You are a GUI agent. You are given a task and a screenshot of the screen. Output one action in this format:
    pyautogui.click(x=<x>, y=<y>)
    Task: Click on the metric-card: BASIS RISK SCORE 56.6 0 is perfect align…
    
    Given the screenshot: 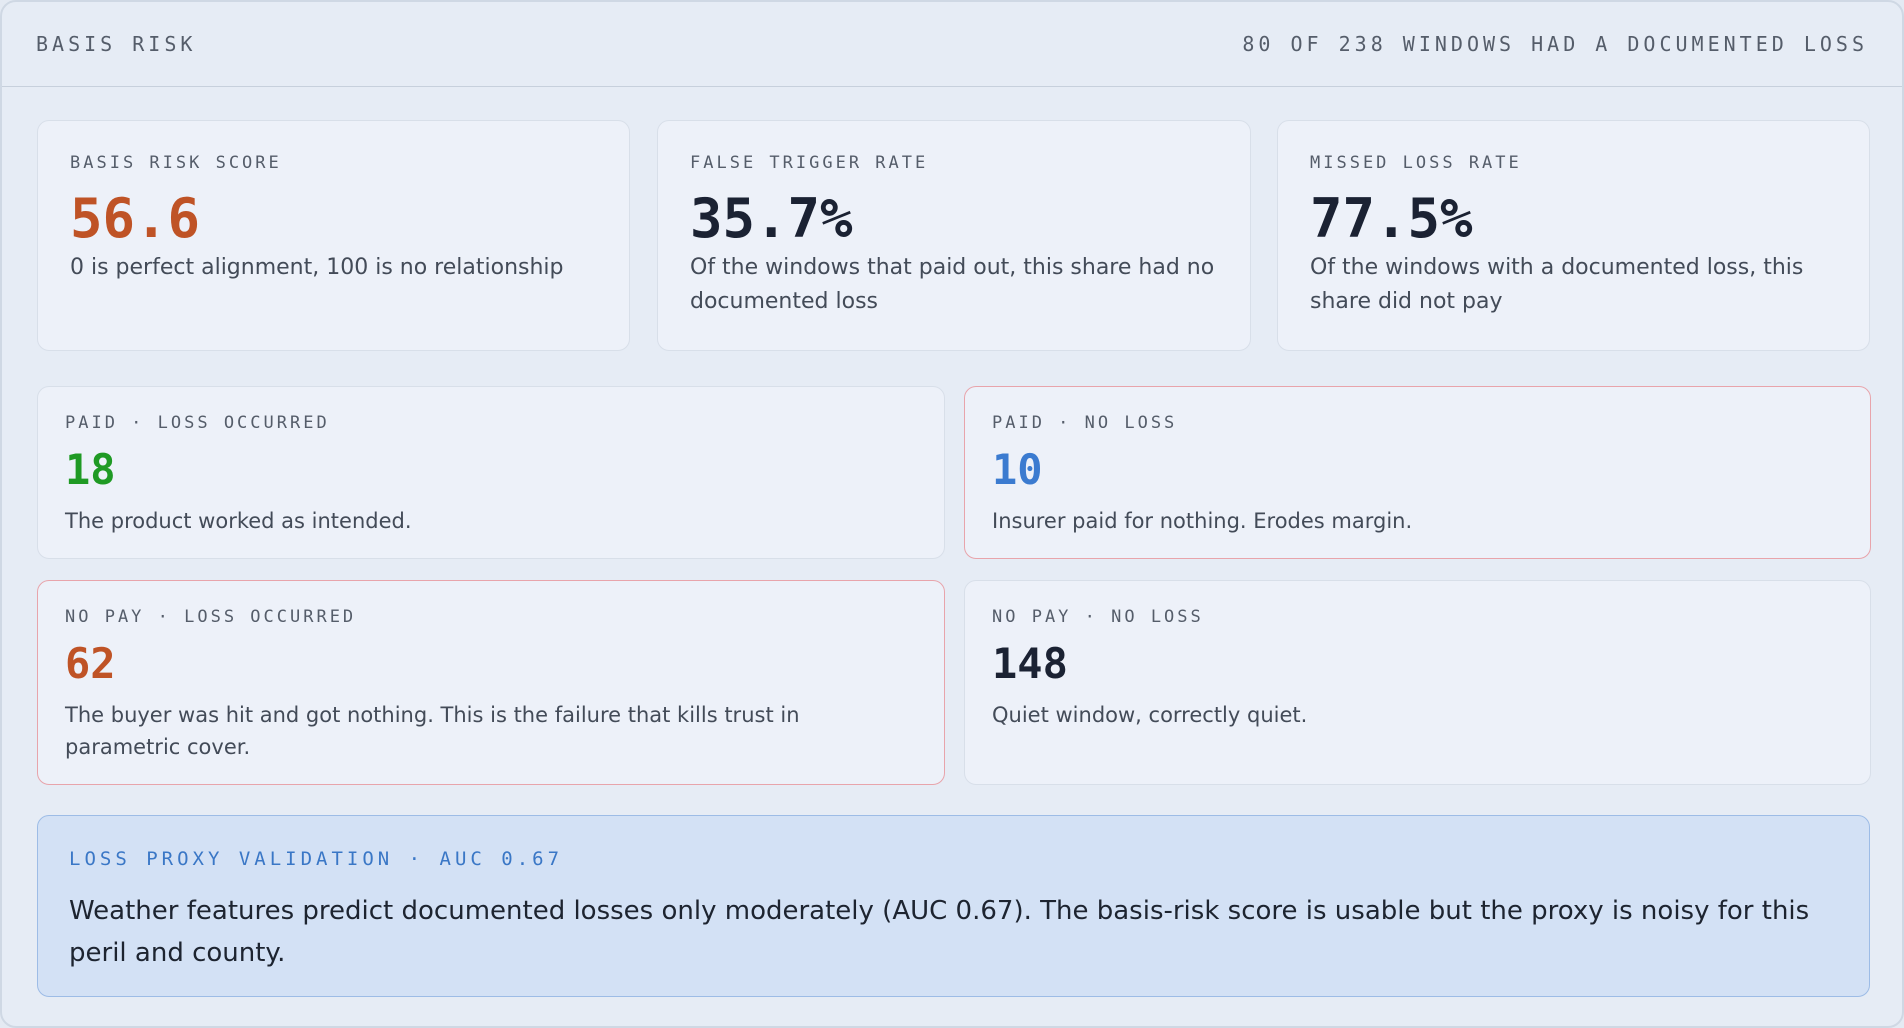 What is the action you would take?
    pyautogui.click(x=333, y=235)
    